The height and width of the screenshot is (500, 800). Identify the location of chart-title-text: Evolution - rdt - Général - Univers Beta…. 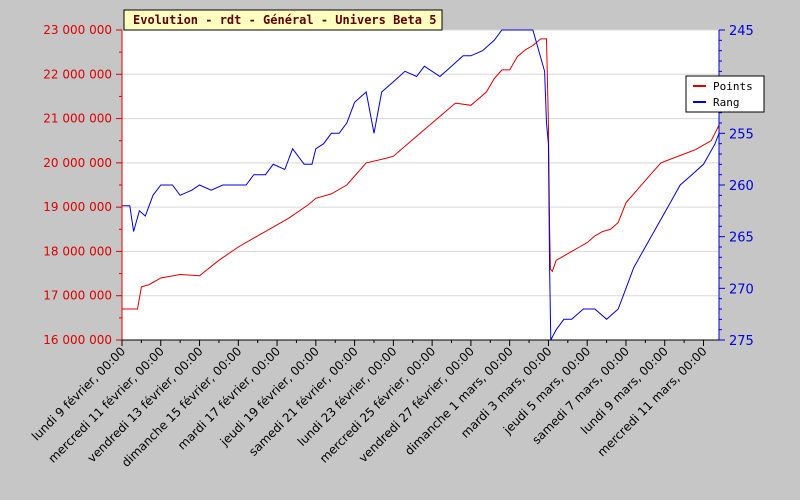
(284, 20).